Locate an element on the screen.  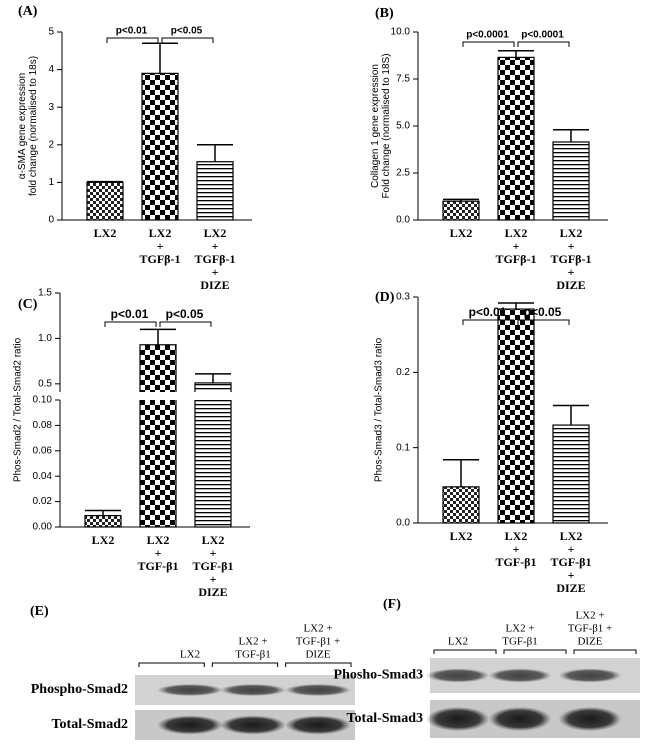
lane-label: LX2 is located at coordinates (458, 642).